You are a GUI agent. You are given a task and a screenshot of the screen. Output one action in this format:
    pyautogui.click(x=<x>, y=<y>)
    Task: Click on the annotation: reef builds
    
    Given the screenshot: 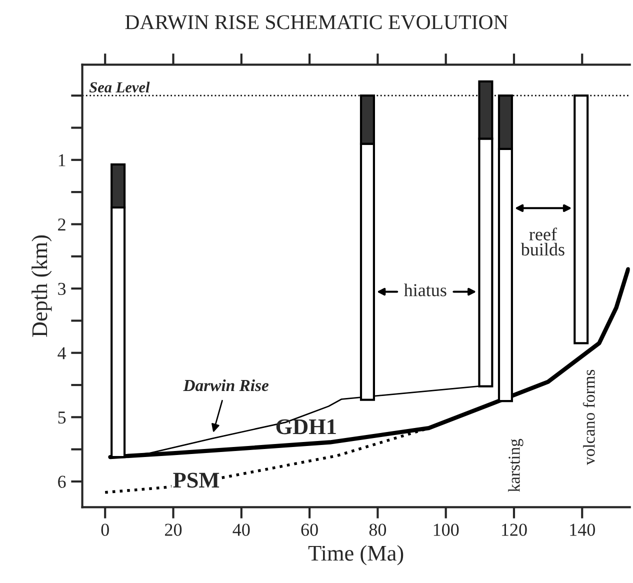 What is the action you would take?
    pyautogui.click(x=542, y=242)
    